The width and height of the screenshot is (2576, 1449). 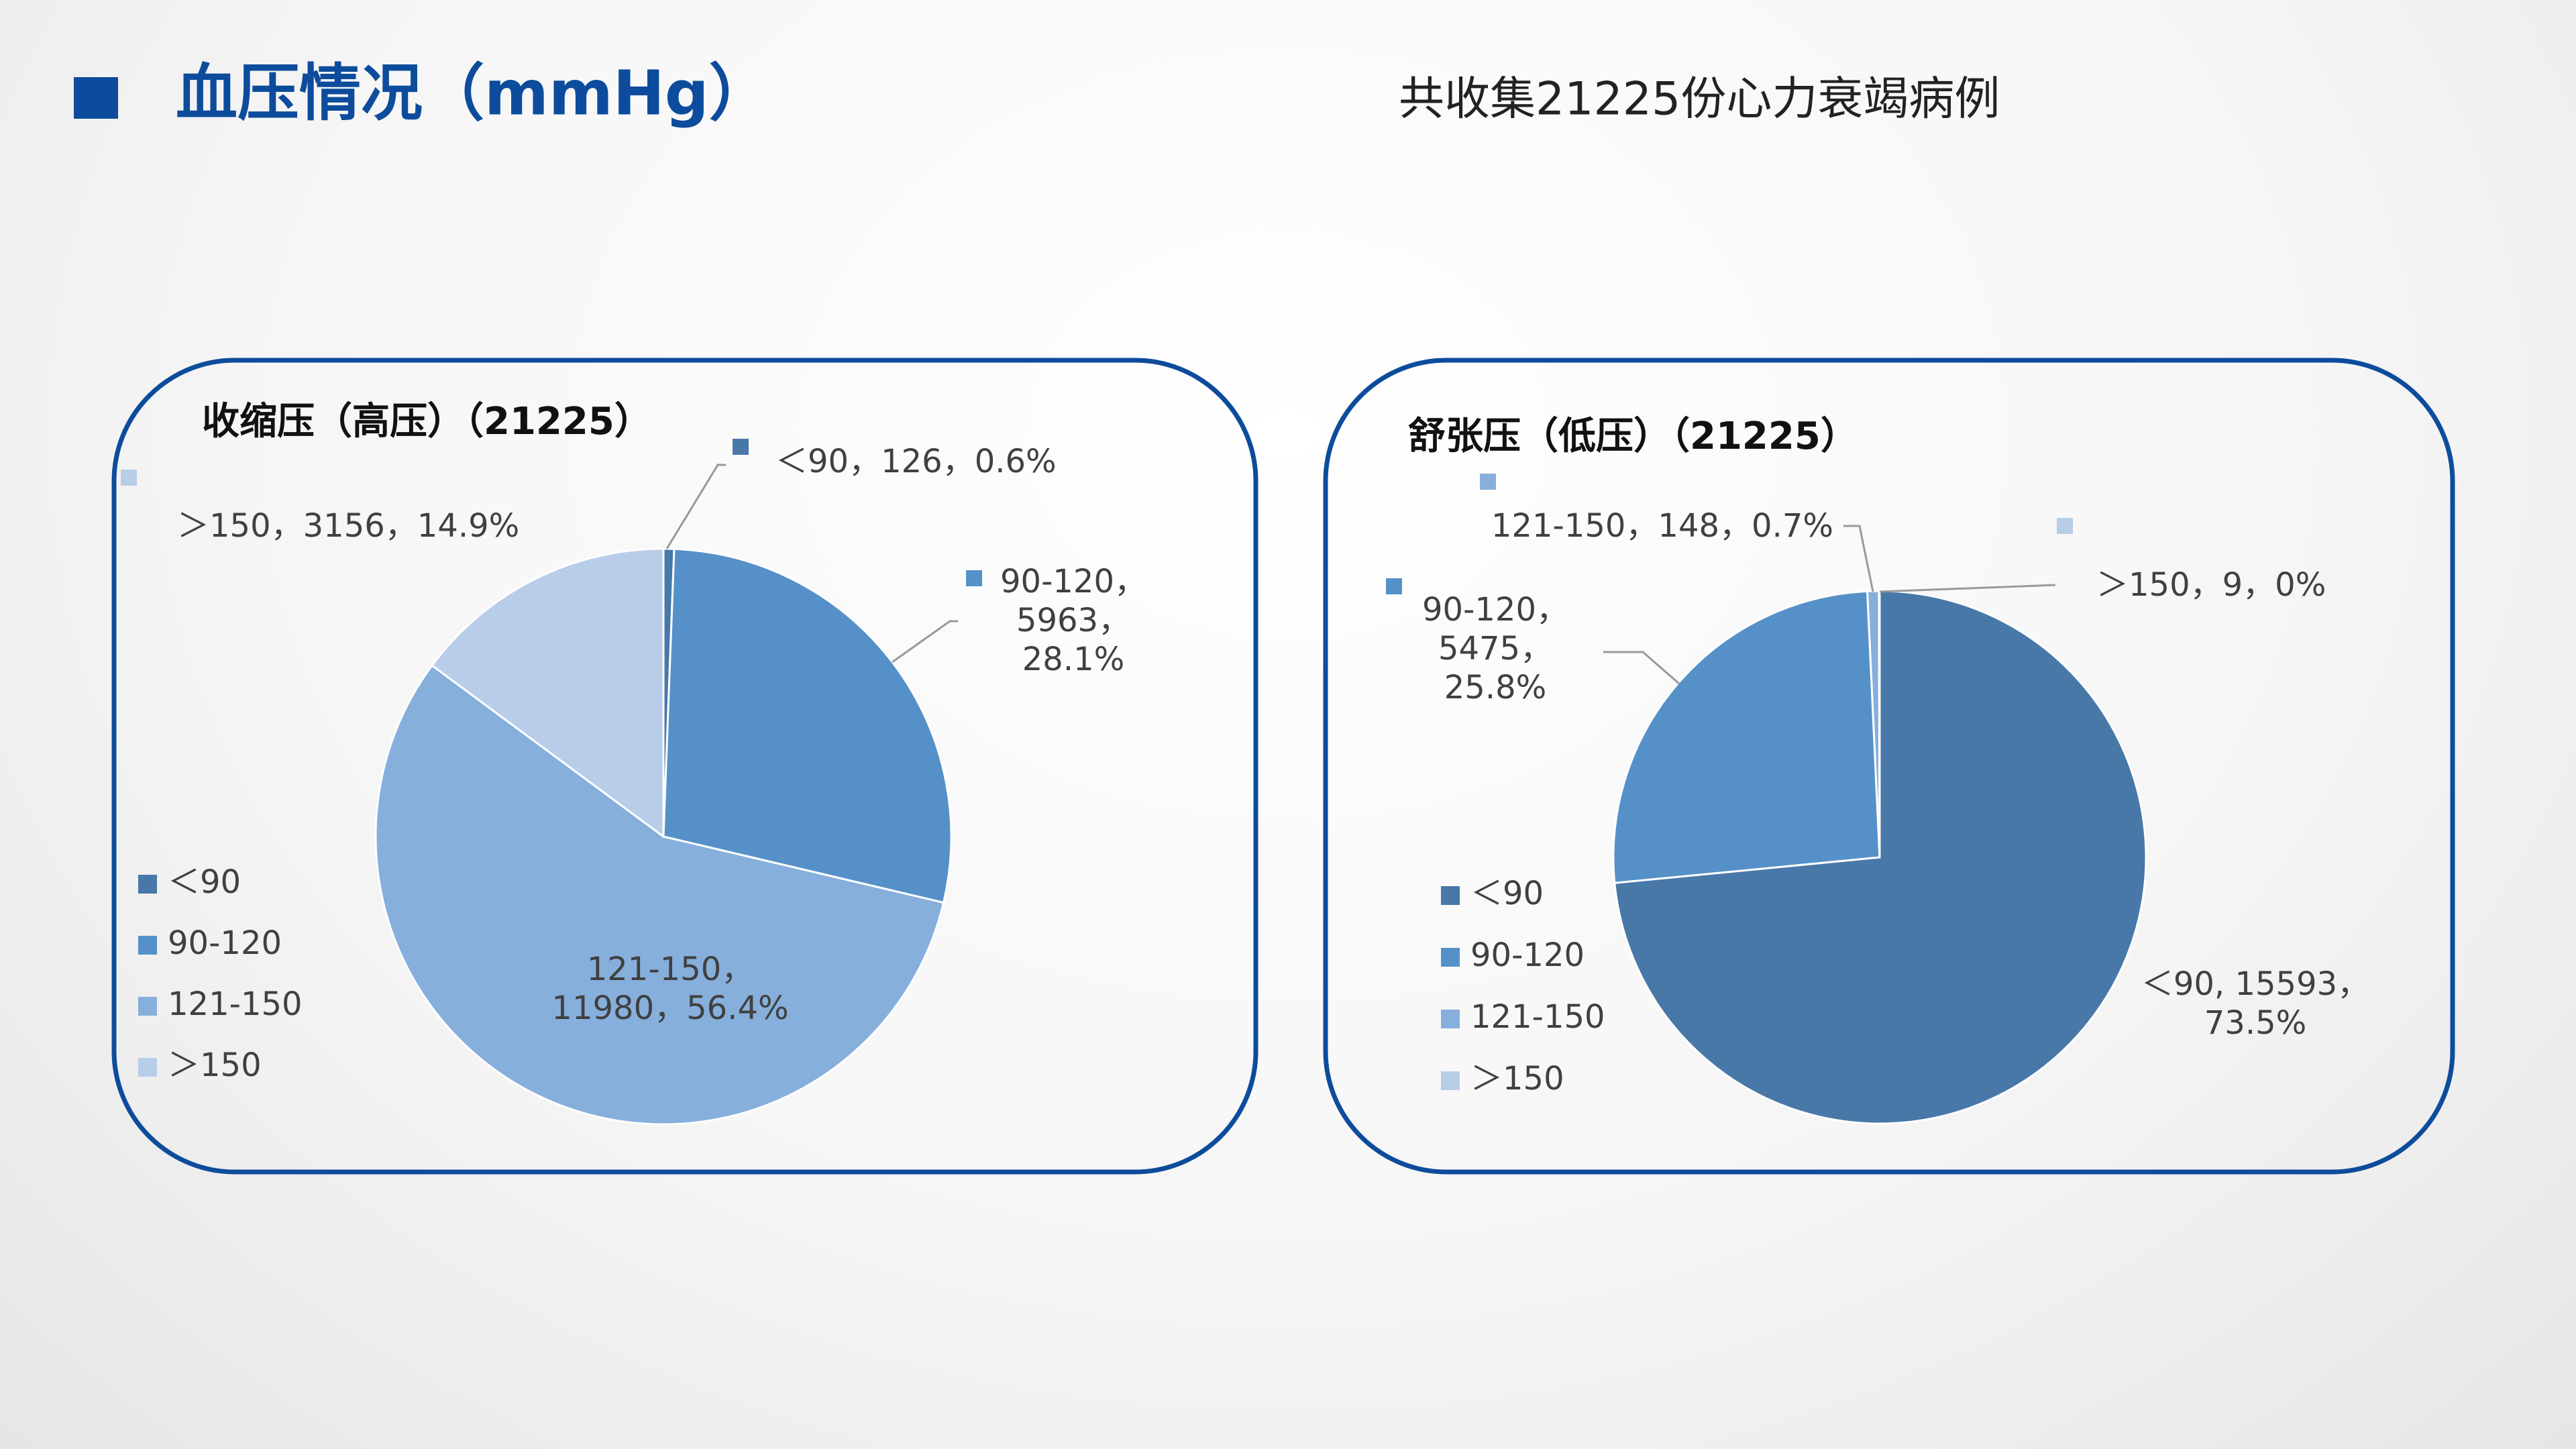 I want to click on chart-title: 收缩压（高压）（21225）, so click(x=427, y=421).